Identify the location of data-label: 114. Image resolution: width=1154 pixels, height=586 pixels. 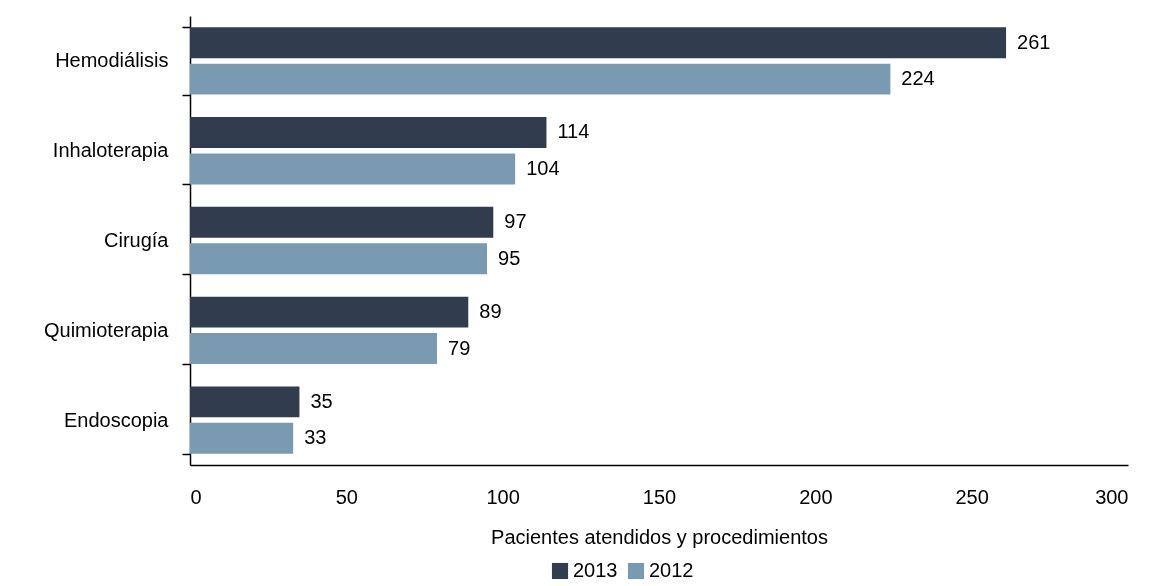
(573, 131).